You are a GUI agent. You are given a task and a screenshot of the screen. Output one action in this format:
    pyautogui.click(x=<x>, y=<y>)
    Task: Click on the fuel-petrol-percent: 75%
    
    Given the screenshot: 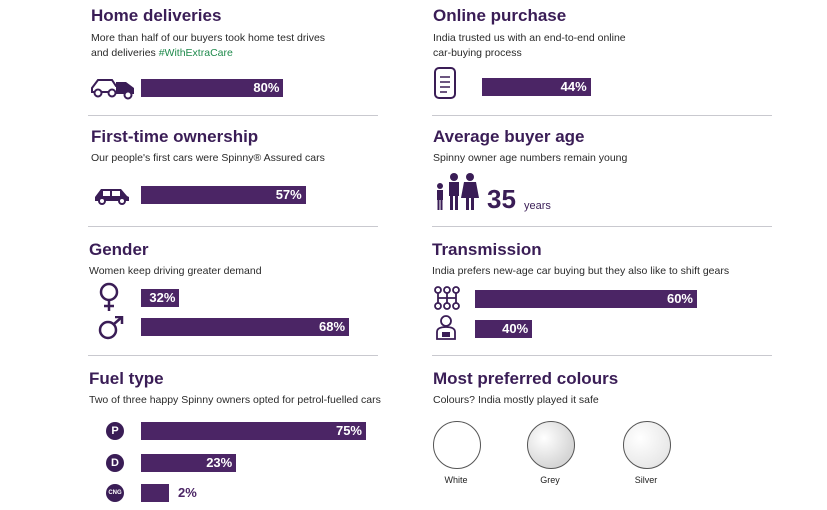 What is the action you would take?
    pyautogui.click(x=348, y=430)
    